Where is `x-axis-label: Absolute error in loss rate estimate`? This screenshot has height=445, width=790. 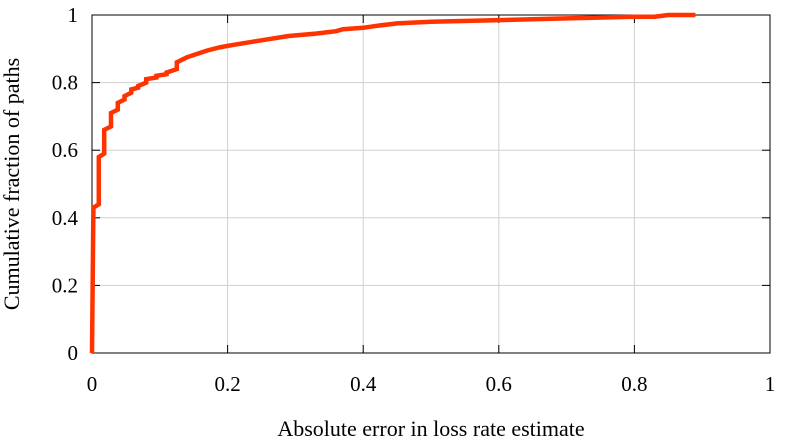
x-axis-label: Absolute error in loss rate estimate is located at coordinates (430, 428).